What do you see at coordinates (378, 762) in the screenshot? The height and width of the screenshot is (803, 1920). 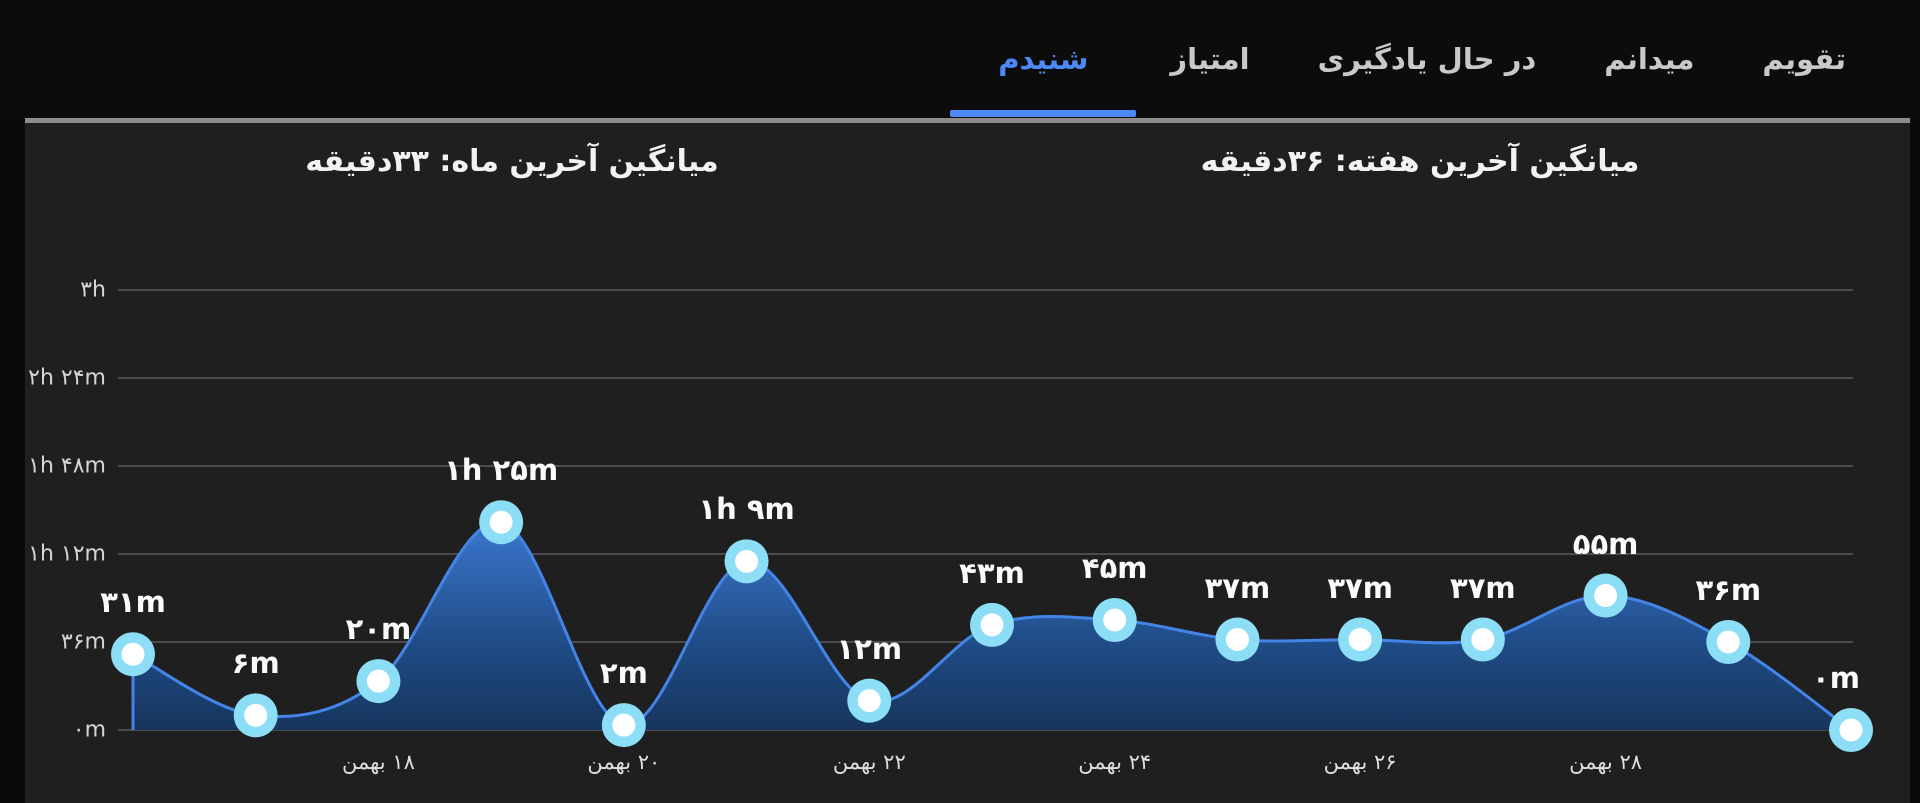 I see `x-axis-date-label-0: ۱۸ بهمن` at bounding box center [378, 762].